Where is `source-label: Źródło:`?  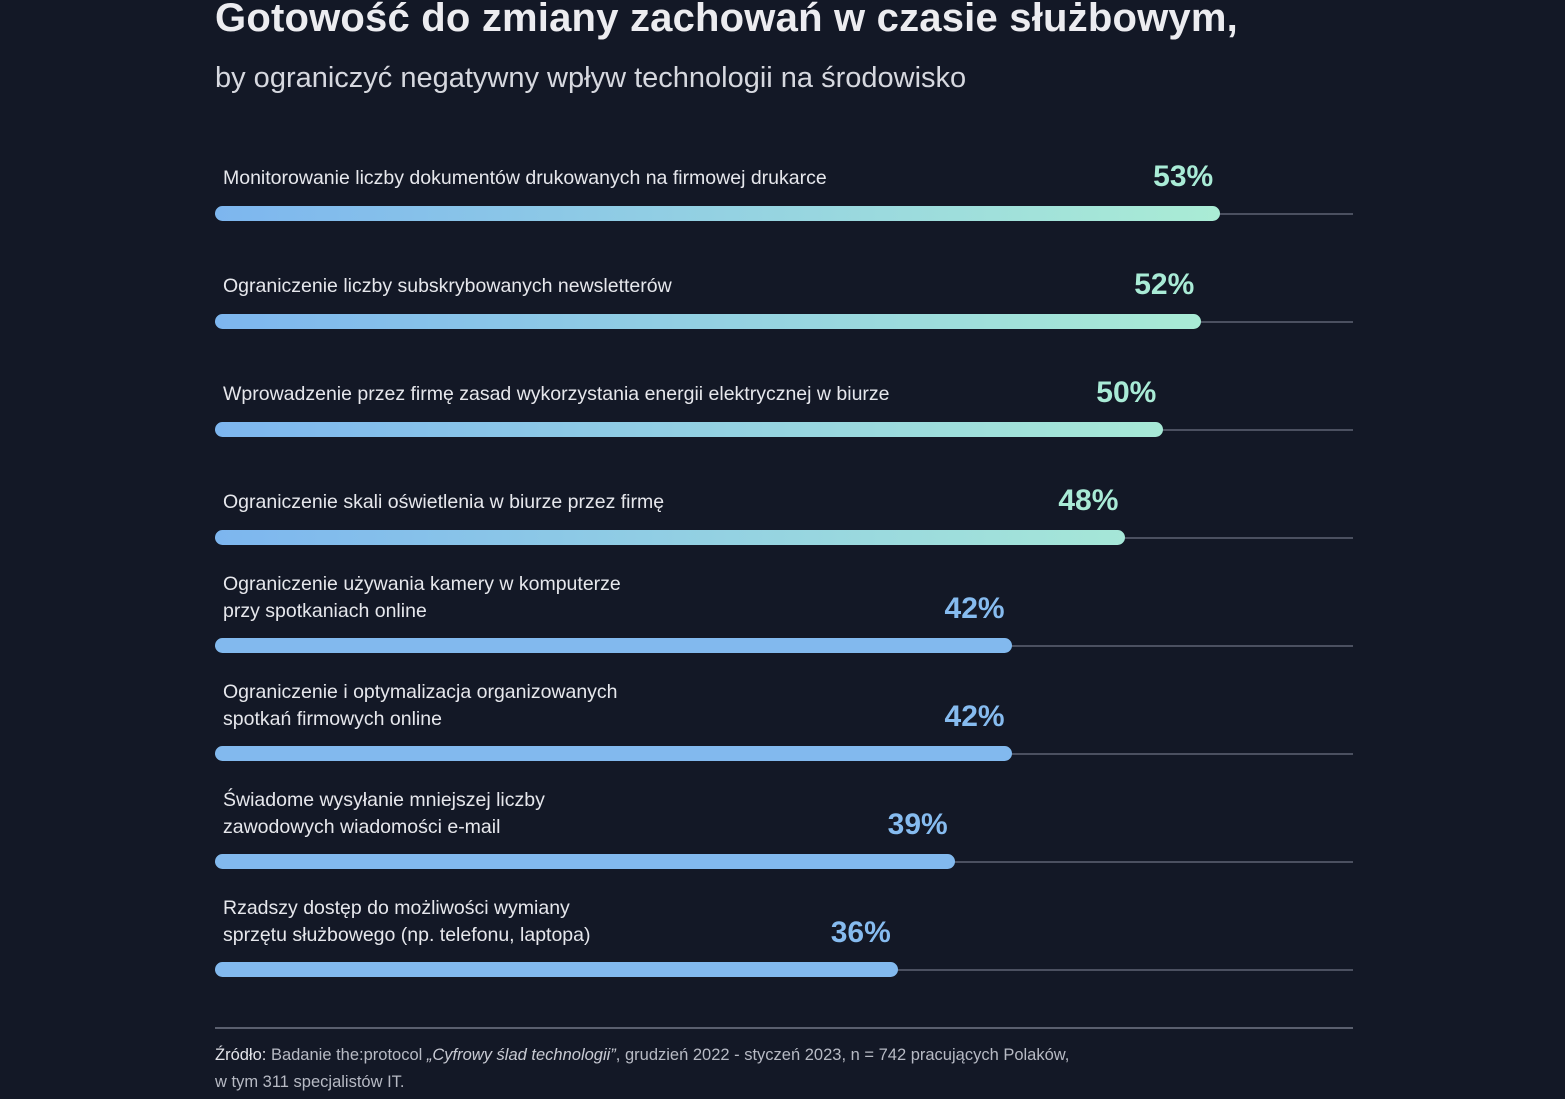 source-label: Źródło: is located at coordinates (241, 1055).